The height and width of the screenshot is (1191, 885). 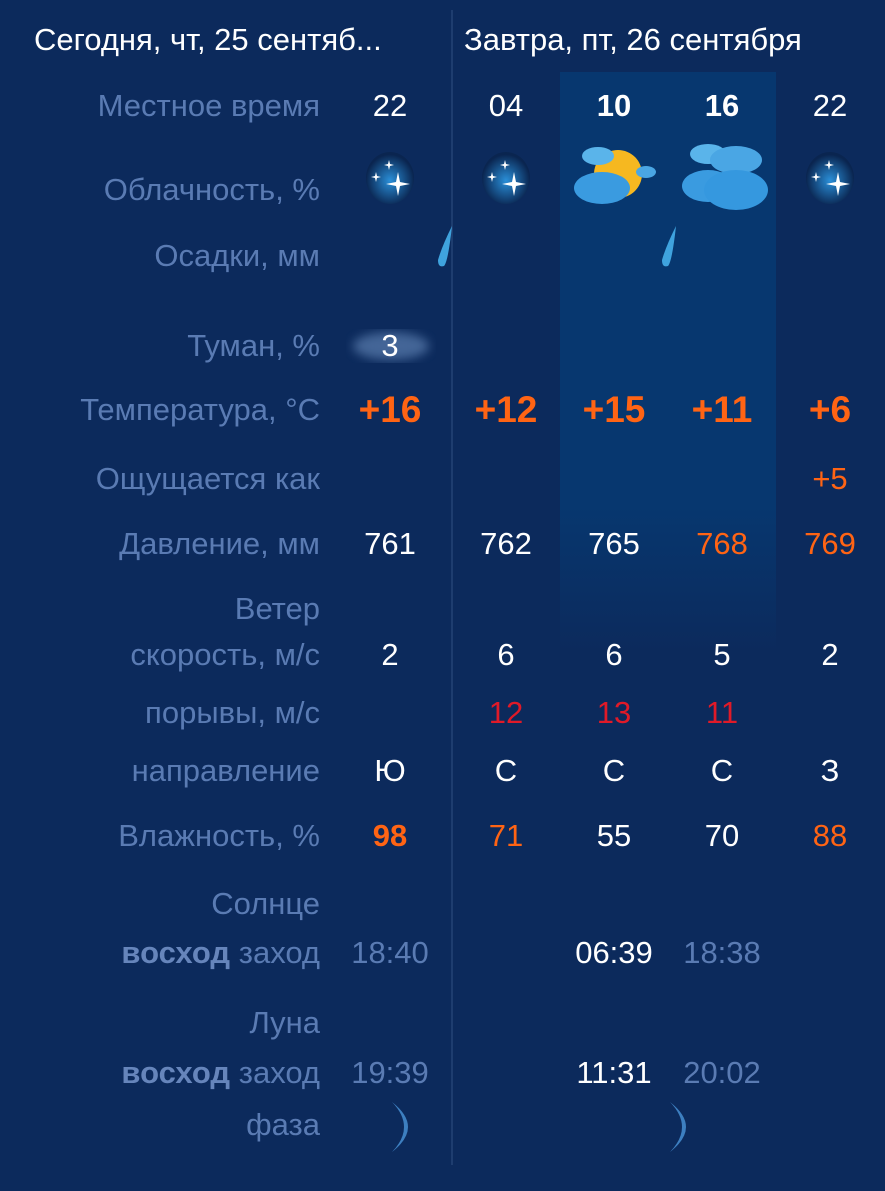 I want to click on fog-value: 3, so click(x=390, y=345).